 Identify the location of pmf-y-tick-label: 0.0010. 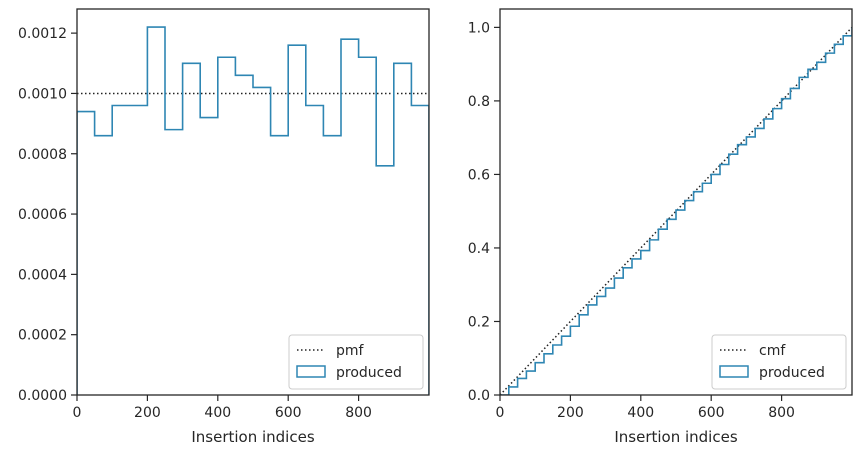
(42, 94).